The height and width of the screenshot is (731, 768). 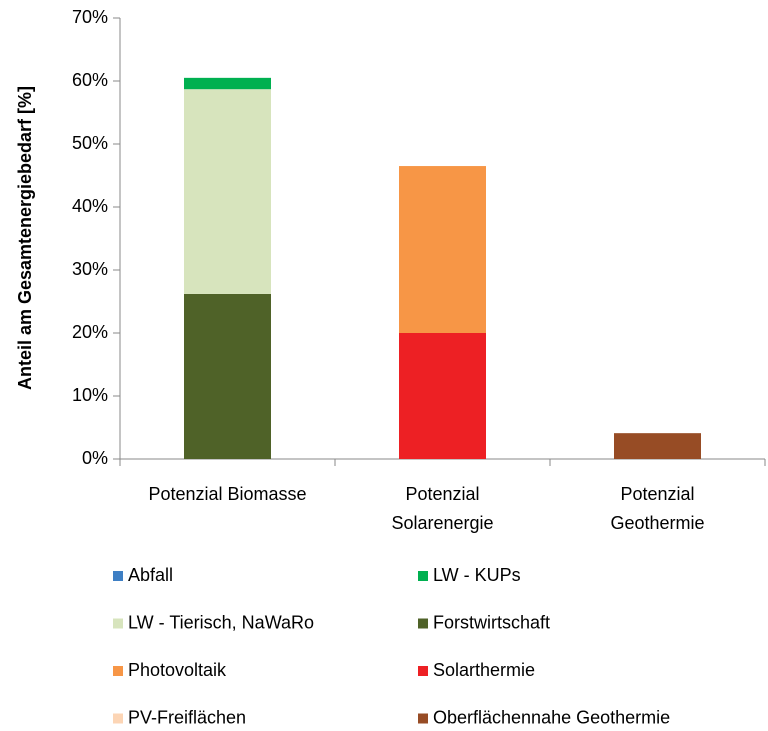 I want to click on legend-label: Forstwirtschaft, so click(x=491, y=622).